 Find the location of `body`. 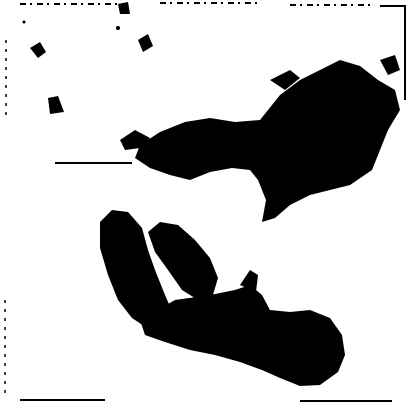

body is located at coordinates (242, 335).